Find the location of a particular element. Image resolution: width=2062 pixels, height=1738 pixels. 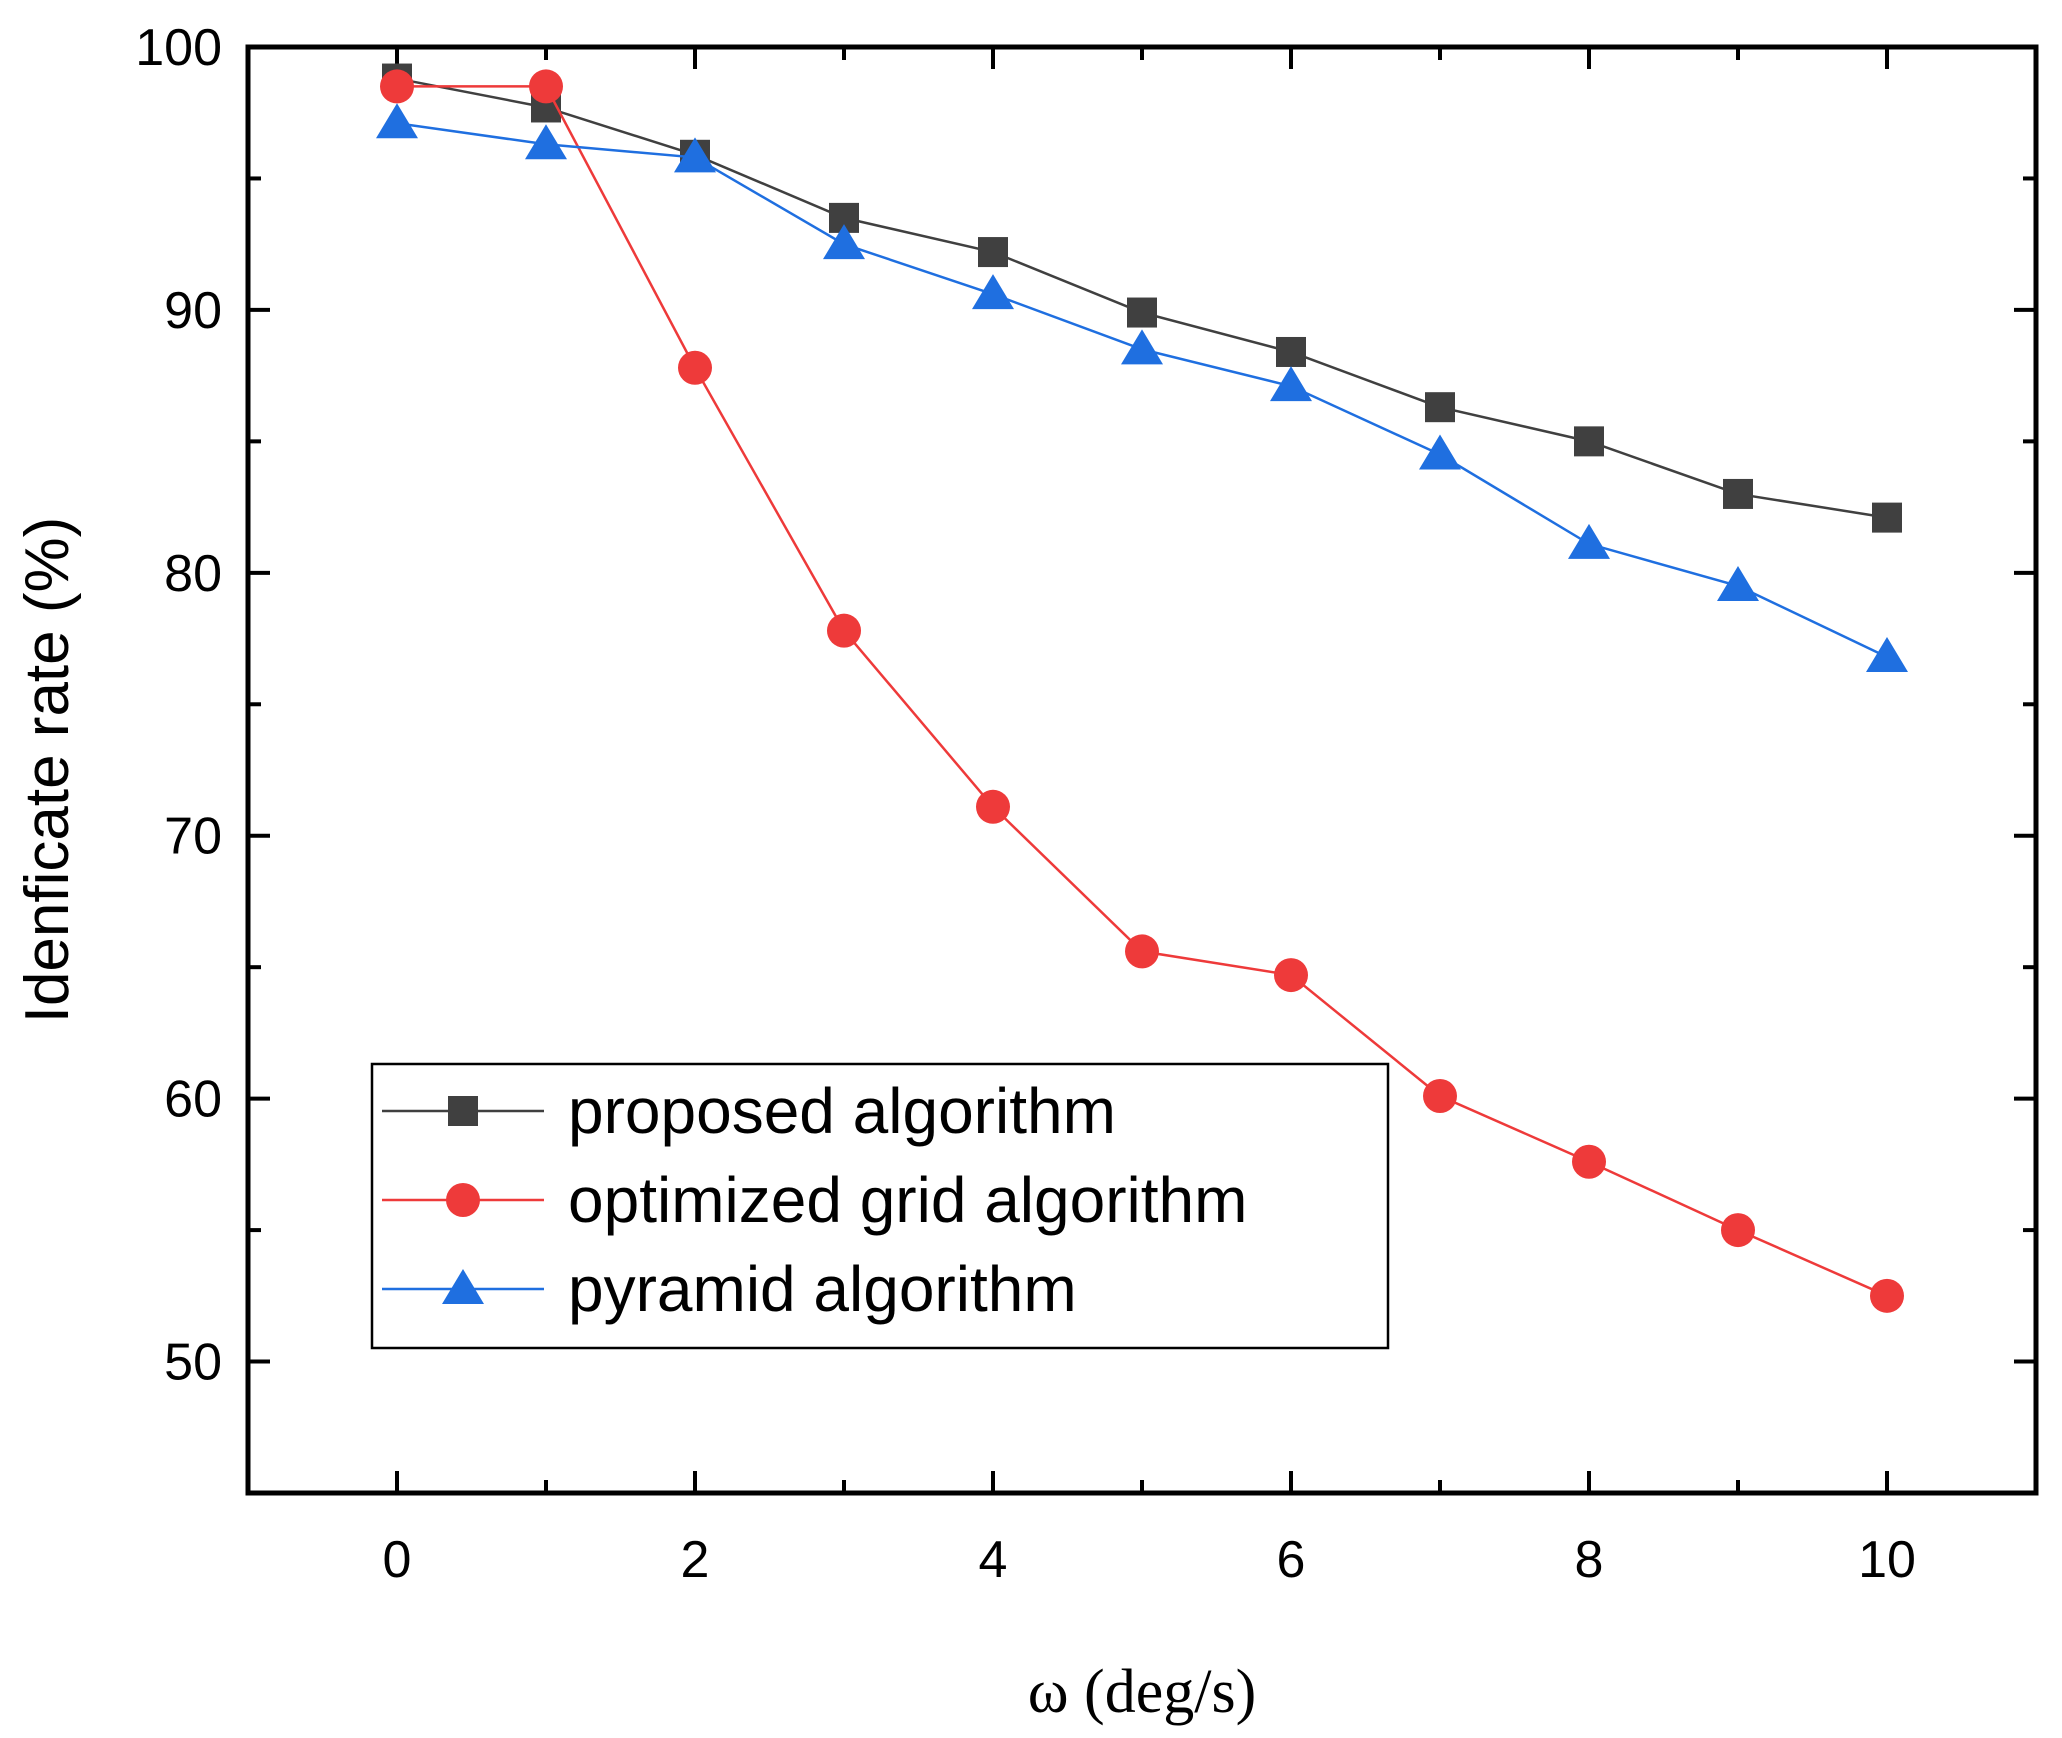

legend-entry: optimized grid algorithm is located at coordinates (814, 1200).